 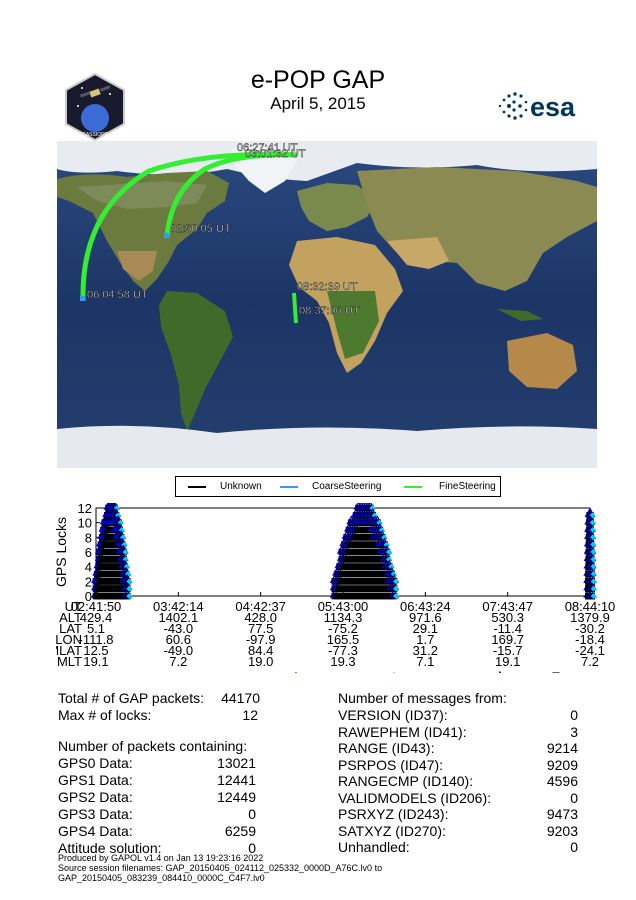 I want to click on ephemeris-mlat: -77.3, so click(x=343, y=650).